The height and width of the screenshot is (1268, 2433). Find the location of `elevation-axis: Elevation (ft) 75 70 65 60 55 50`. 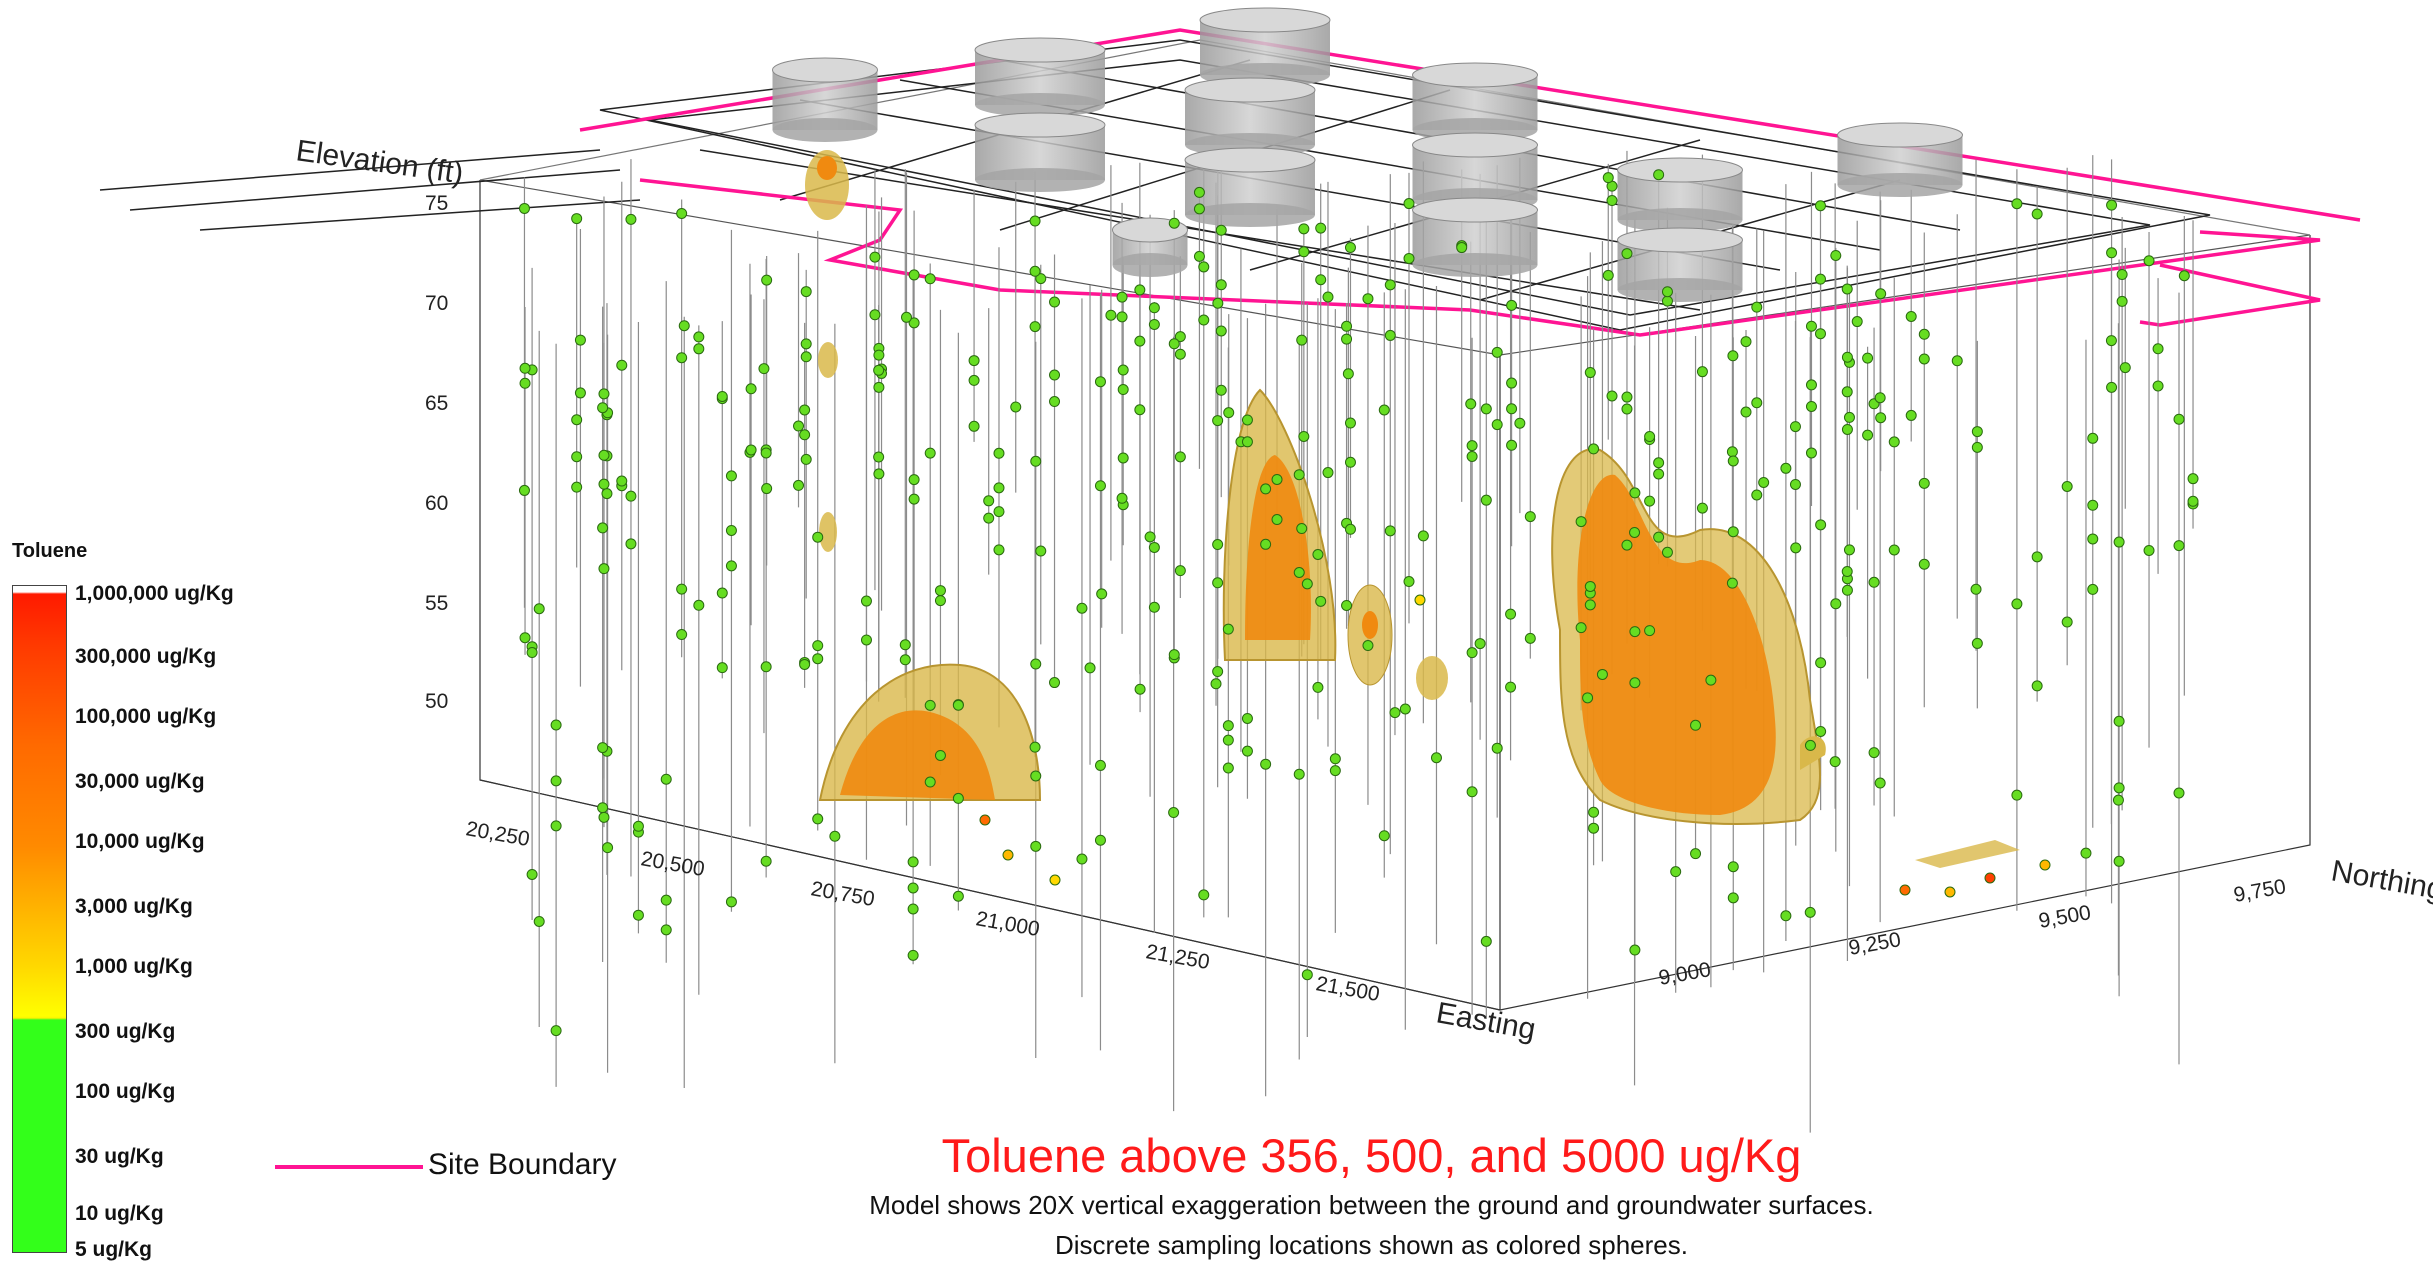

elevation-axis: Elevation (ft) 75 70 65 60 55 50 is located at coordinates (379, 423).